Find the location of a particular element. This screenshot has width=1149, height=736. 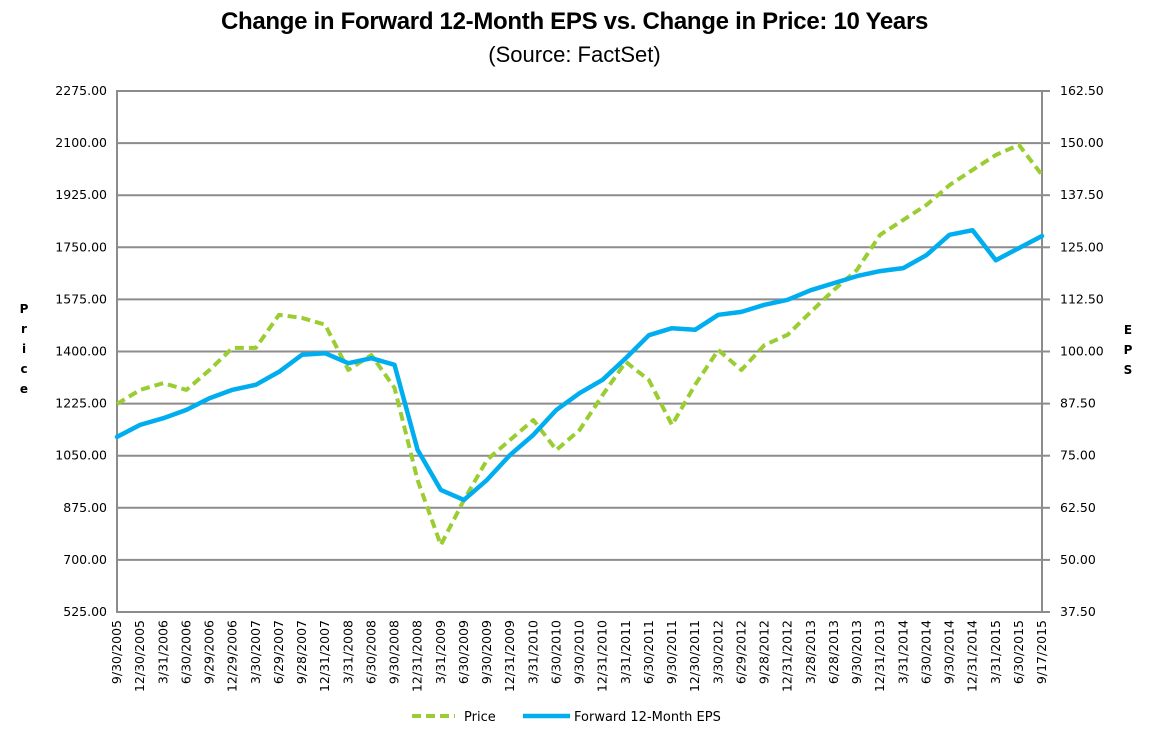

x-tick-label: 9/30/2011 is located at coordinates (671, 652).